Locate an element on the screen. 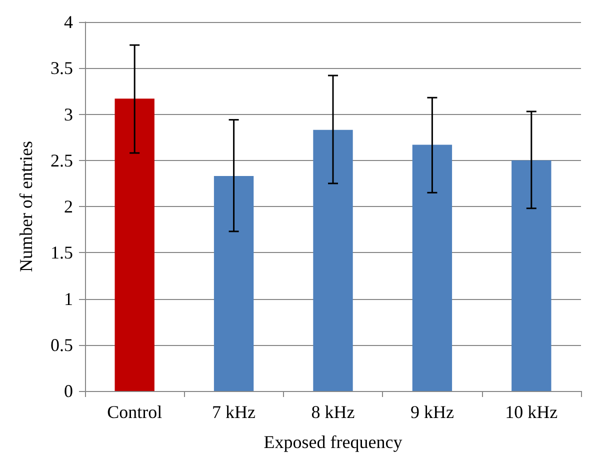 The width and height of the screenshot is (596, 467). y-tick-label: 0 is located at coordinates (68, 391).